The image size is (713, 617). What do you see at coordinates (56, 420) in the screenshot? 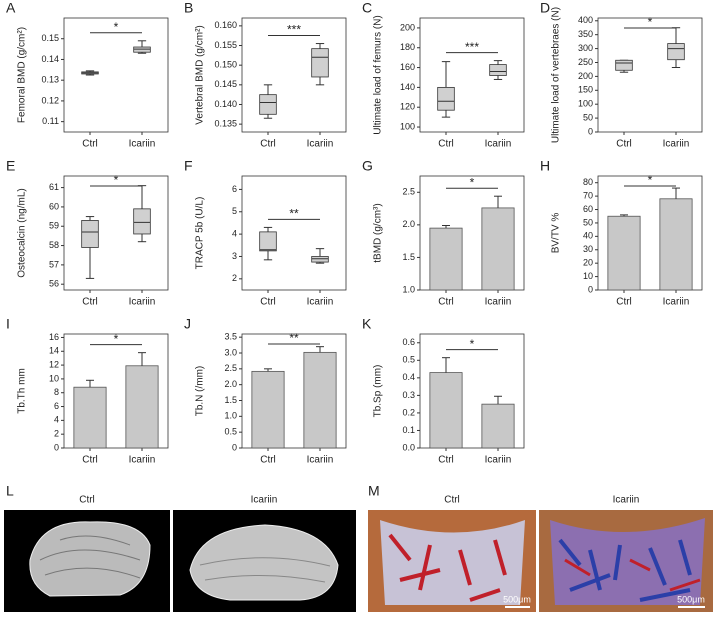
I see `y-tick-label: 4` at bounding box center [56, 420].